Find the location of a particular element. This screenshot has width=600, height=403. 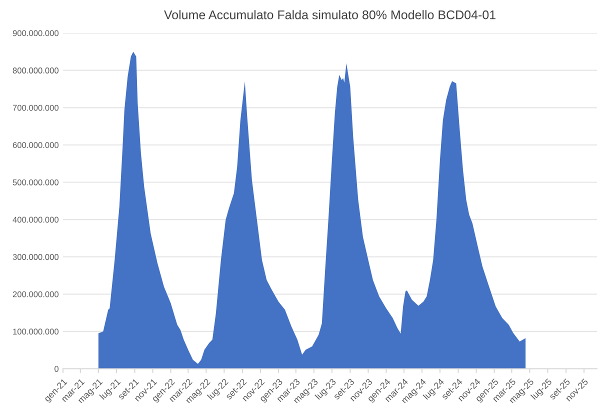

y-tick-label: 600.000.000 is located at coordinates (35, 145).